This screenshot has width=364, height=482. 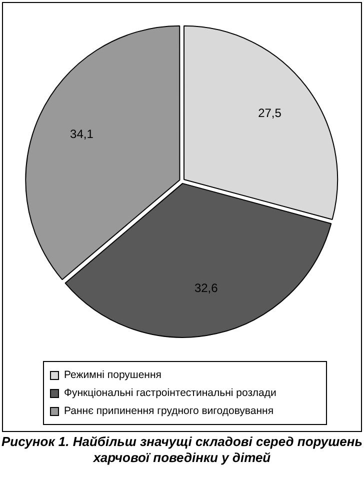 I want to click on data-label: 34,1, so click(x=82, y=133).